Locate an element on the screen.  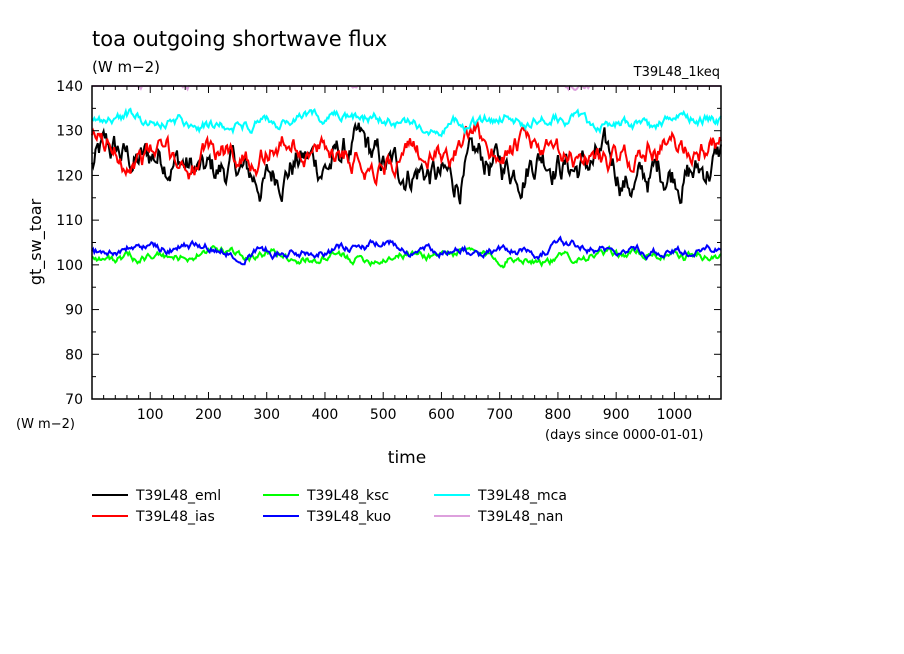
x-tick-label: 900 is located at coordinates (616, 415).